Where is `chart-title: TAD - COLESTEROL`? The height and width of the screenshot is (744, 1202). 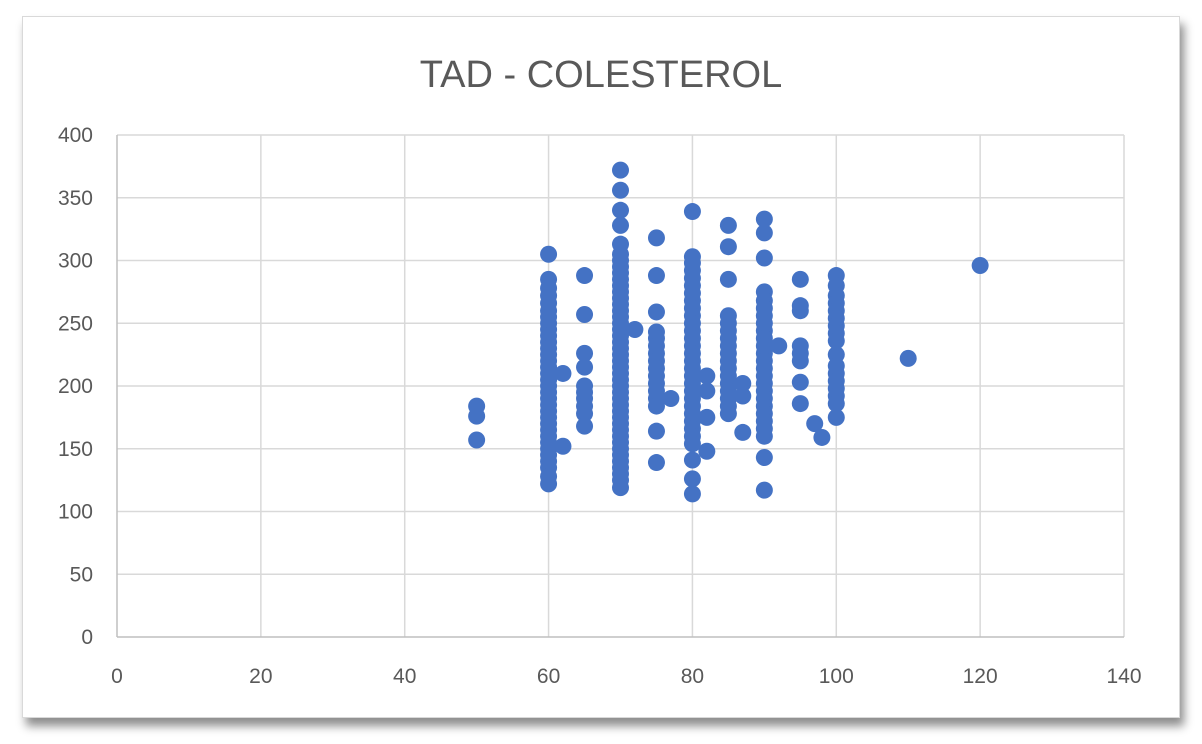 chart-title: TAD - COLESTEROL is located at coordinates (601, 75).